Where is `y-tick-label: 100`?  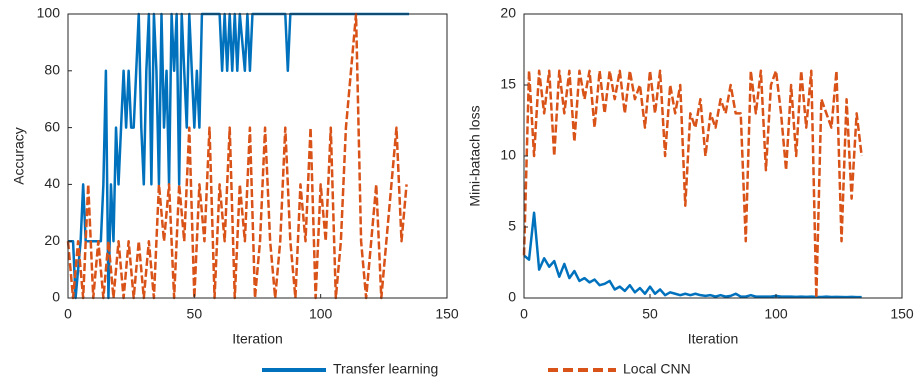
y-tick-label: 100 is located at coordinates (49, 13).